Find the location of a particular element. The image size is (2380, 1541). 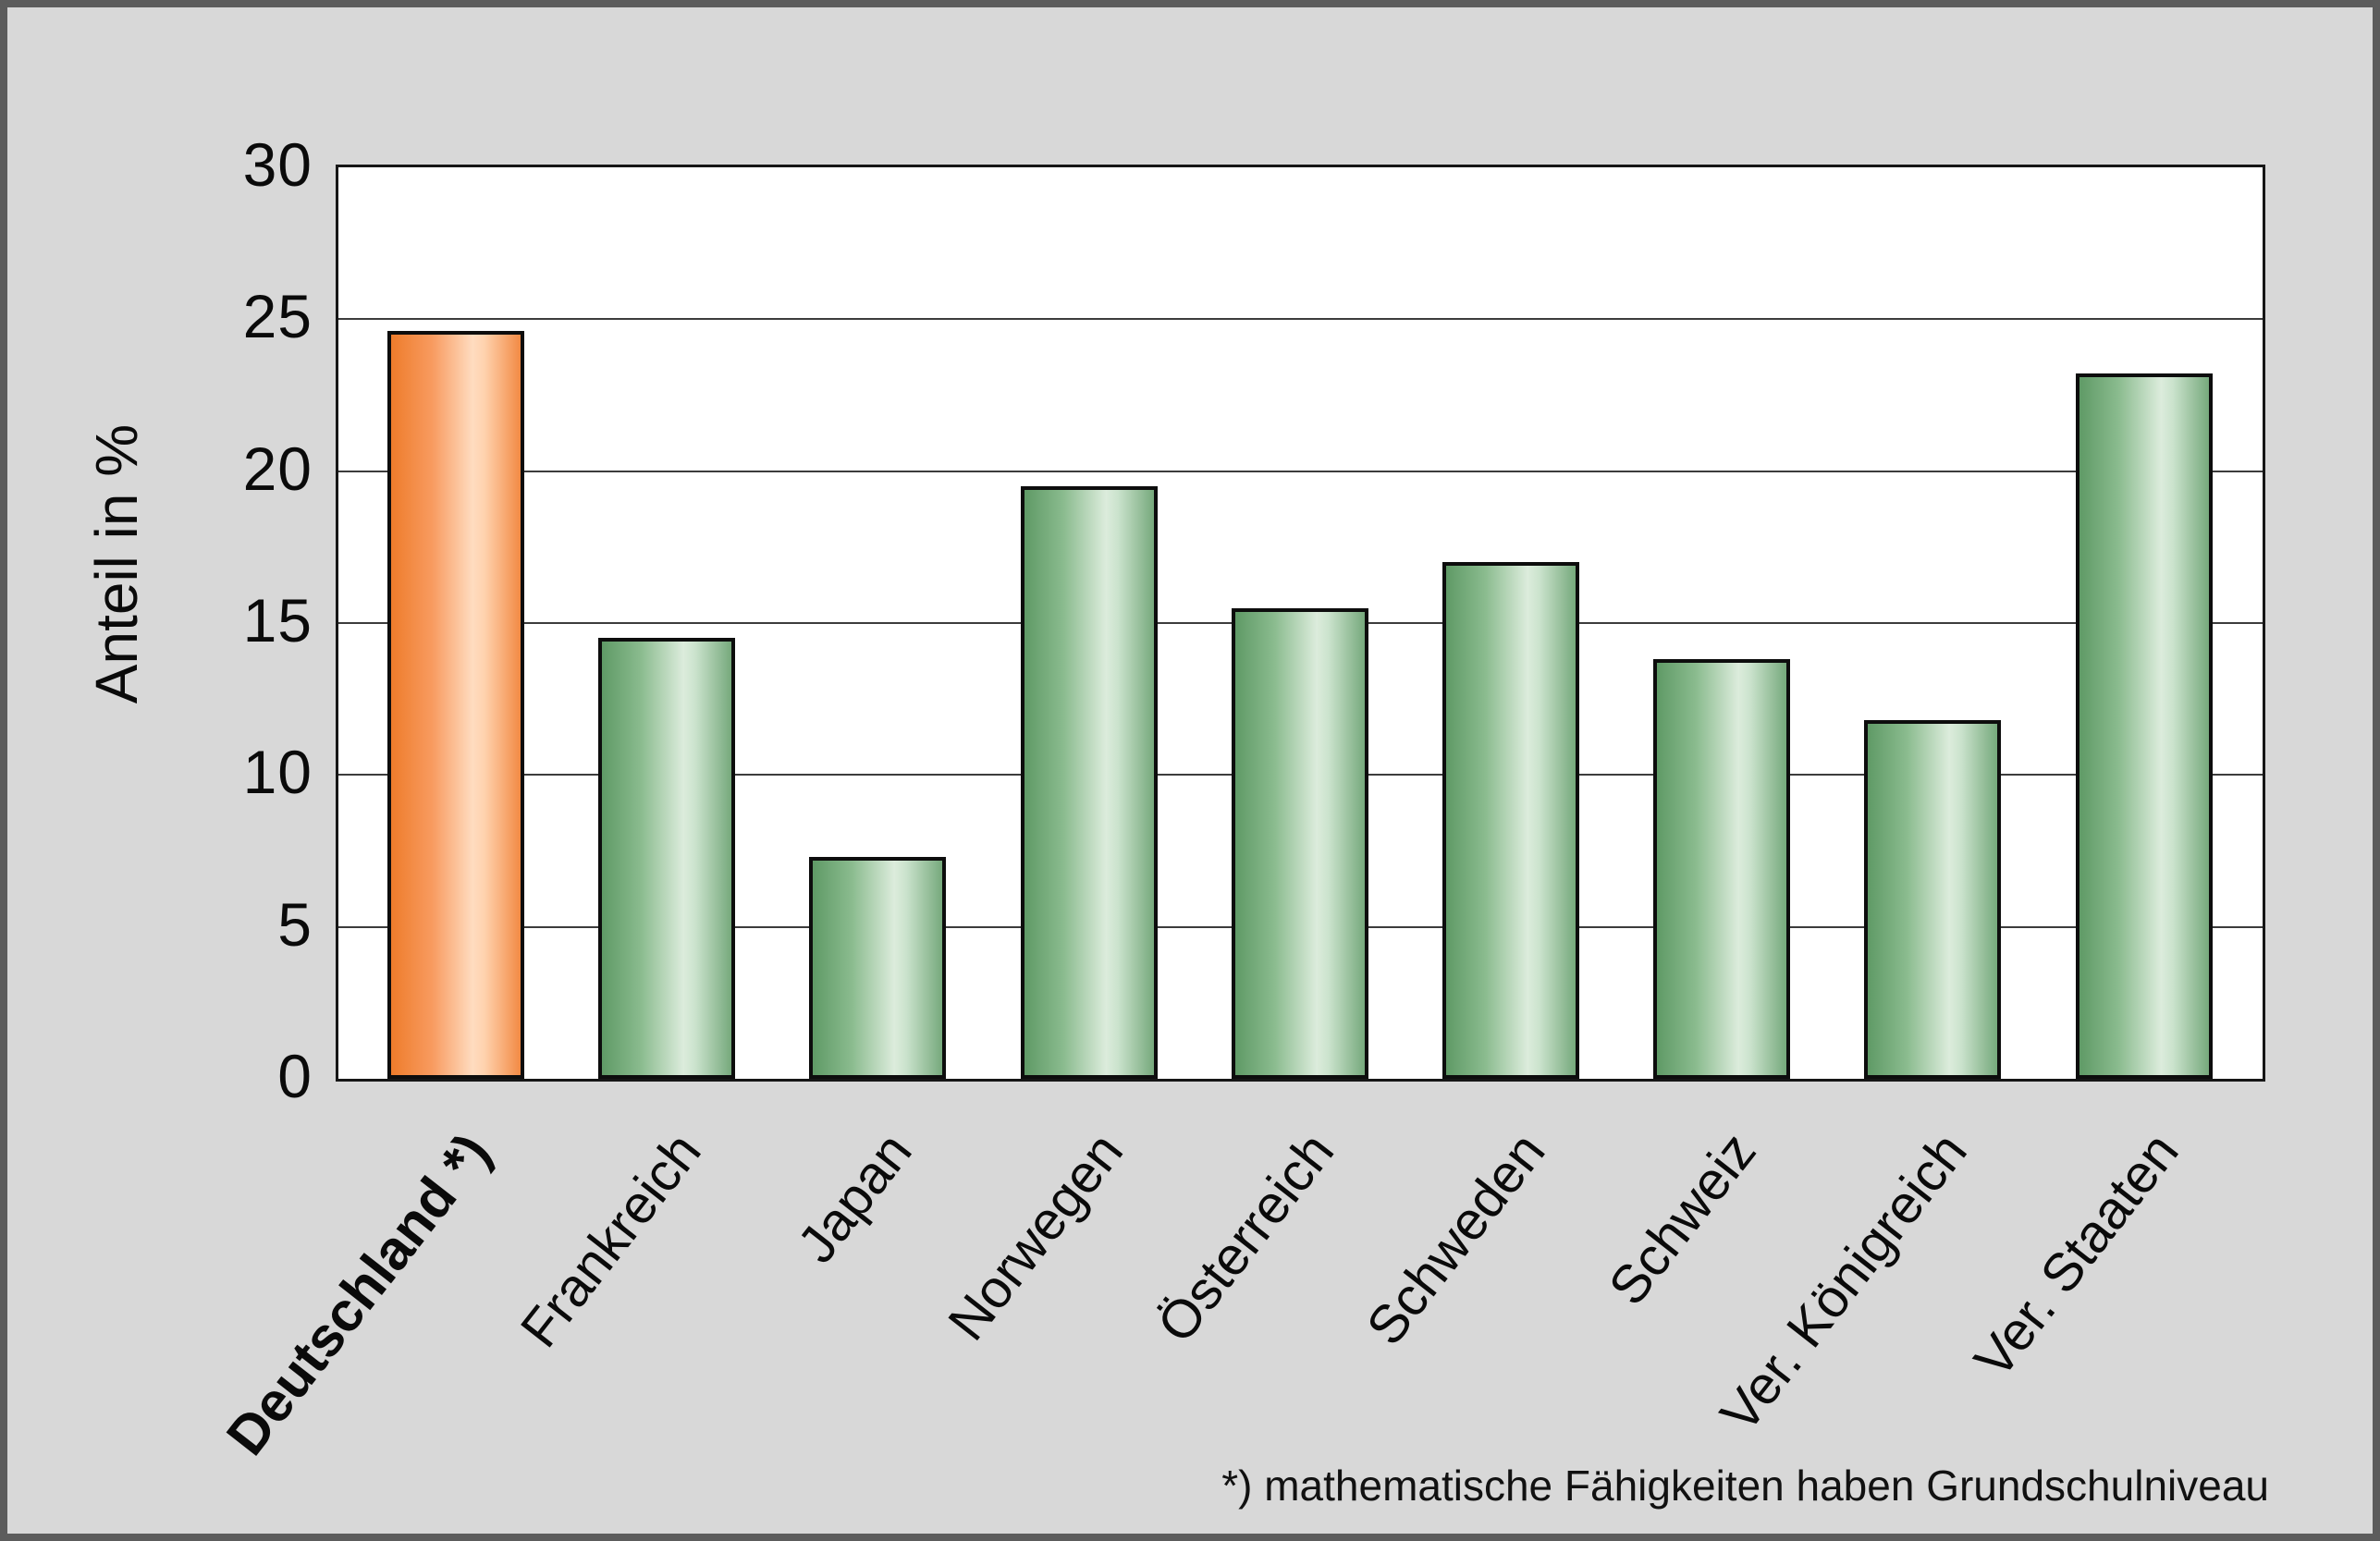

bar-Japan is located at coordinates (878, 968).